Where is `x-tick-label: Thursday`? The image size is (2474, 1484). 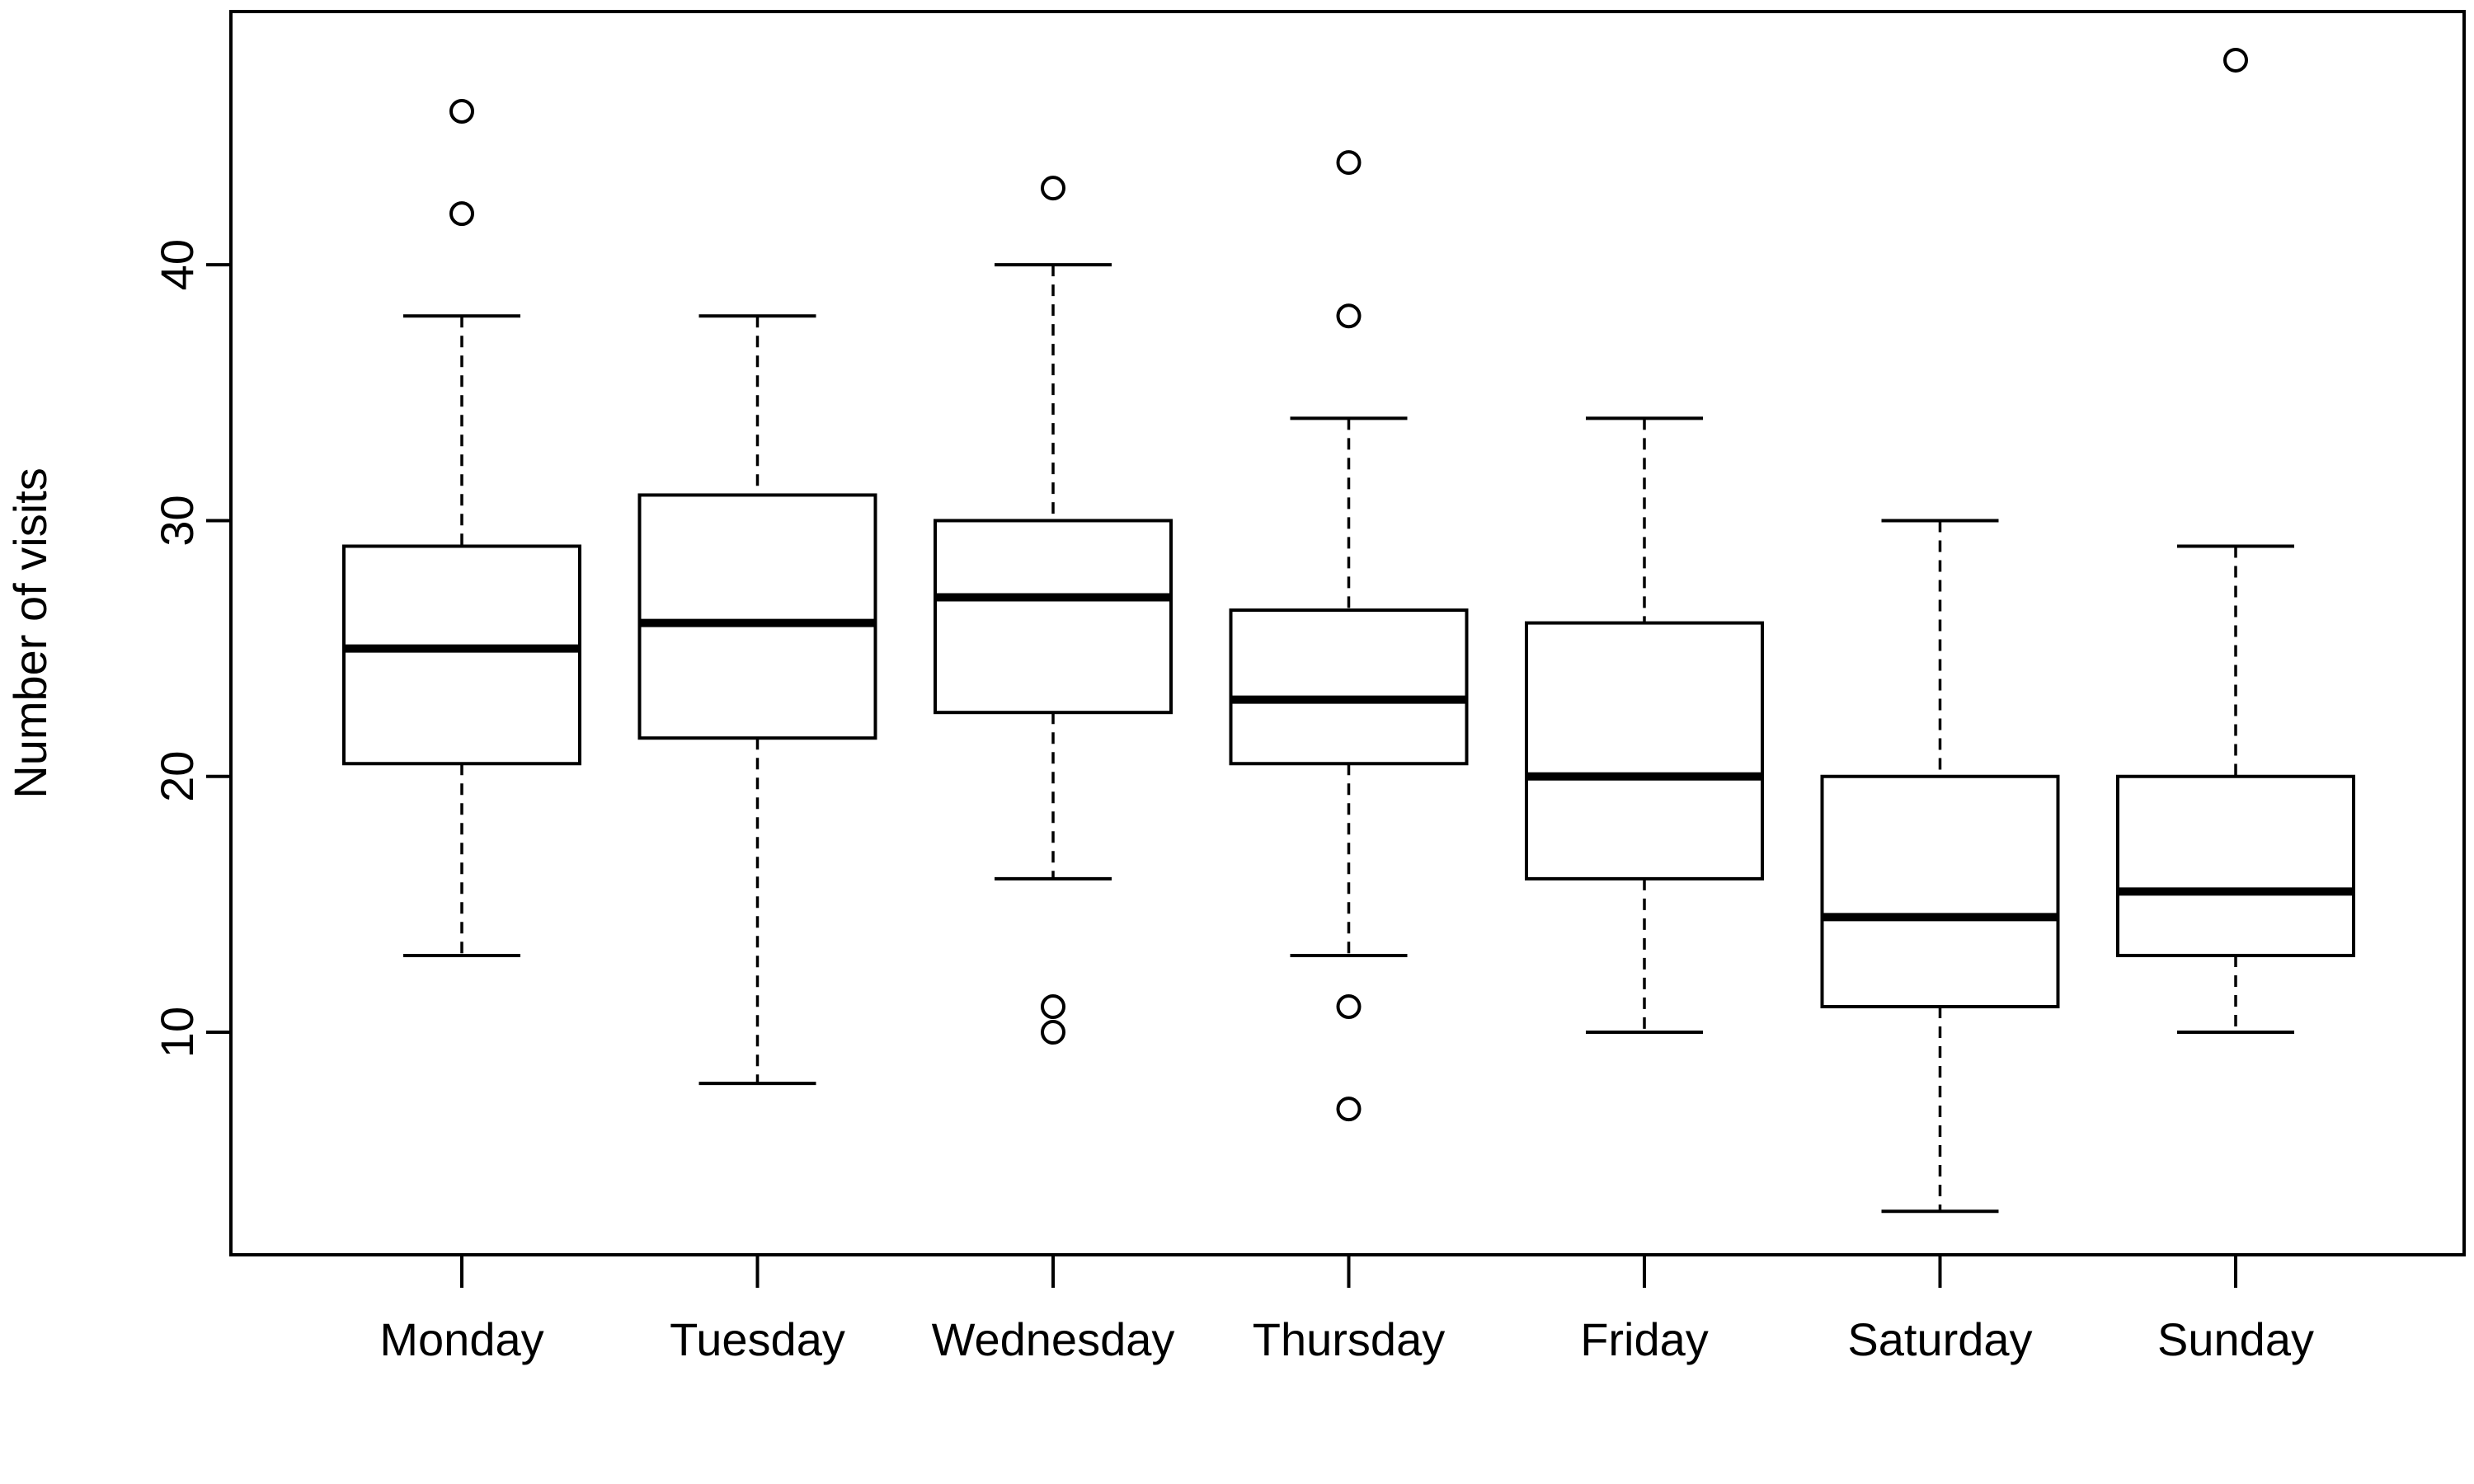
x-tick-label: Thursday is located at coordinates (1349, 1339).